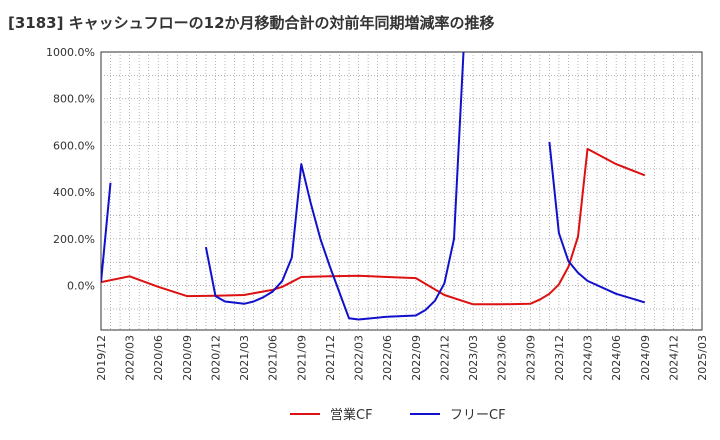 This screenshot has width=720, height=440. What do you see at coordinates (359, 358) in the screenshot?
I see `x-tick-label: 2022/03` at bounding box center [359, 358].